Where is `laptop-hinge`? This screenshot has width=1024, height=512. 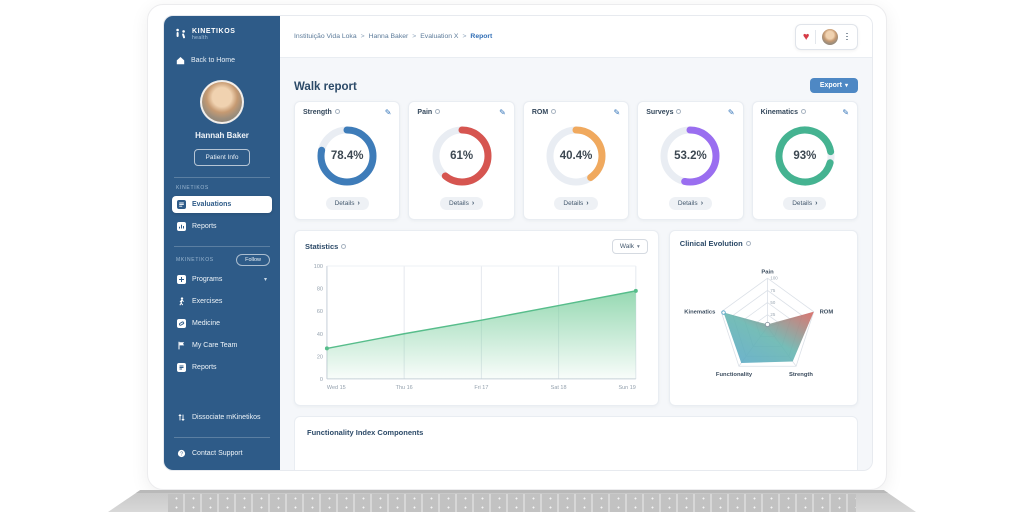 laptop-hinge is located at coordinates (512, 491).